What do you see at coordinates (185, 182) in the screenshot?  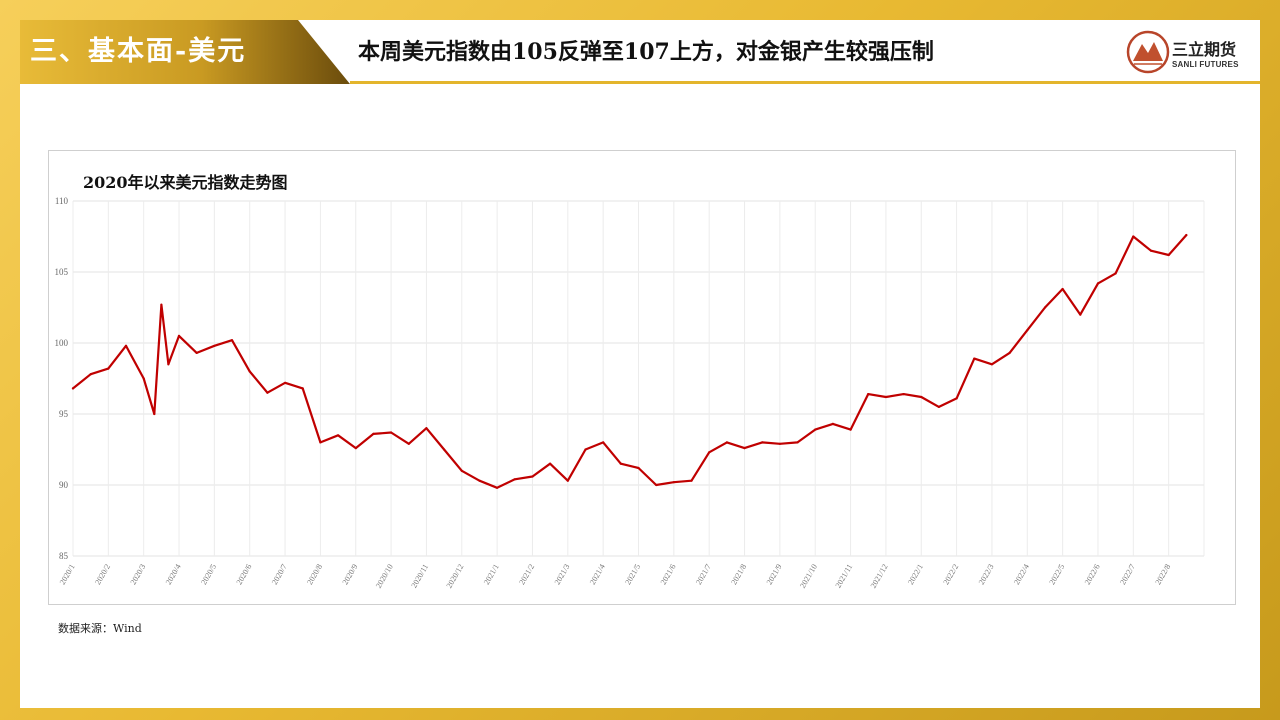 I see `chart-title: 2020年以来美元指数走势图` at bounding box center [185, 182].